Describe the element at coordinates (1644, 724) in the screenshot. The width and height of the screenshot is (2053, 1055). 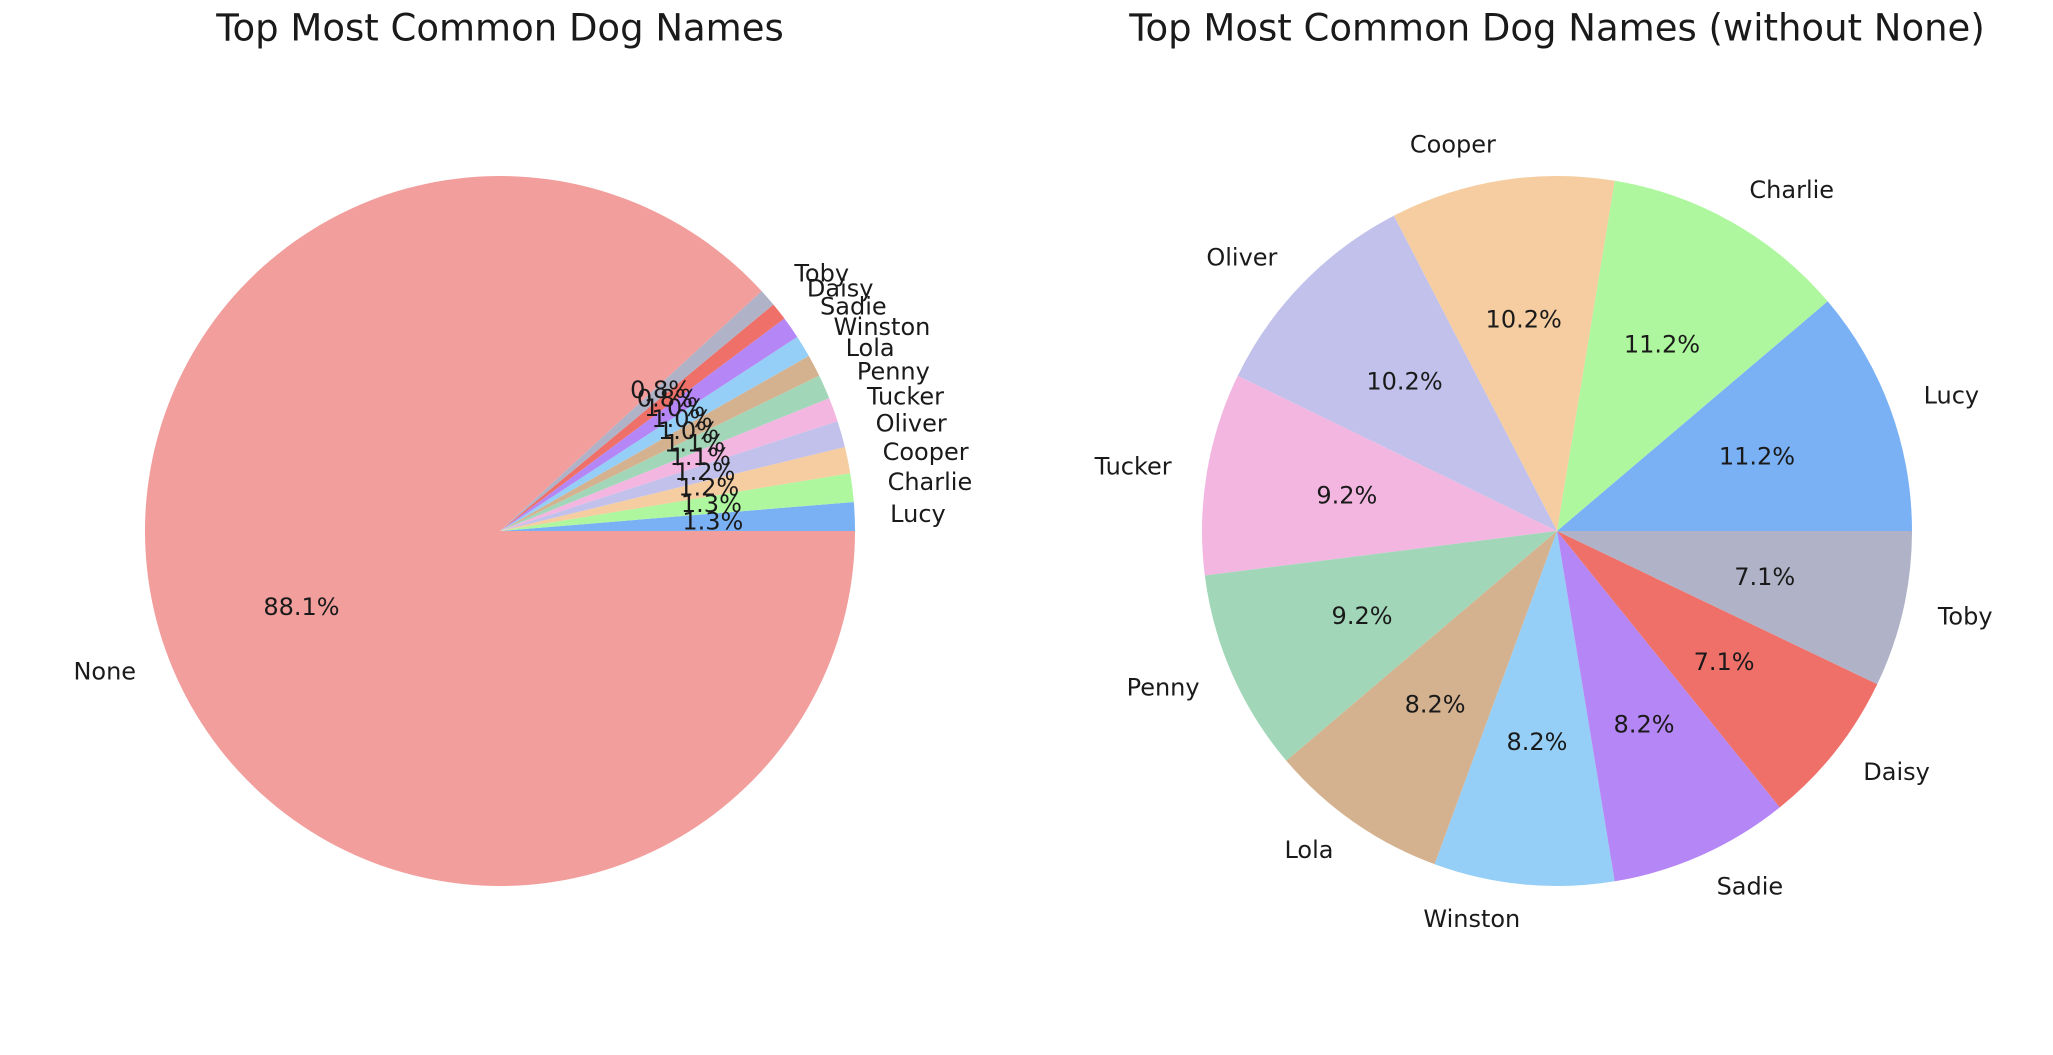
I see `percent-label-sadie: 8.2%` at that location.